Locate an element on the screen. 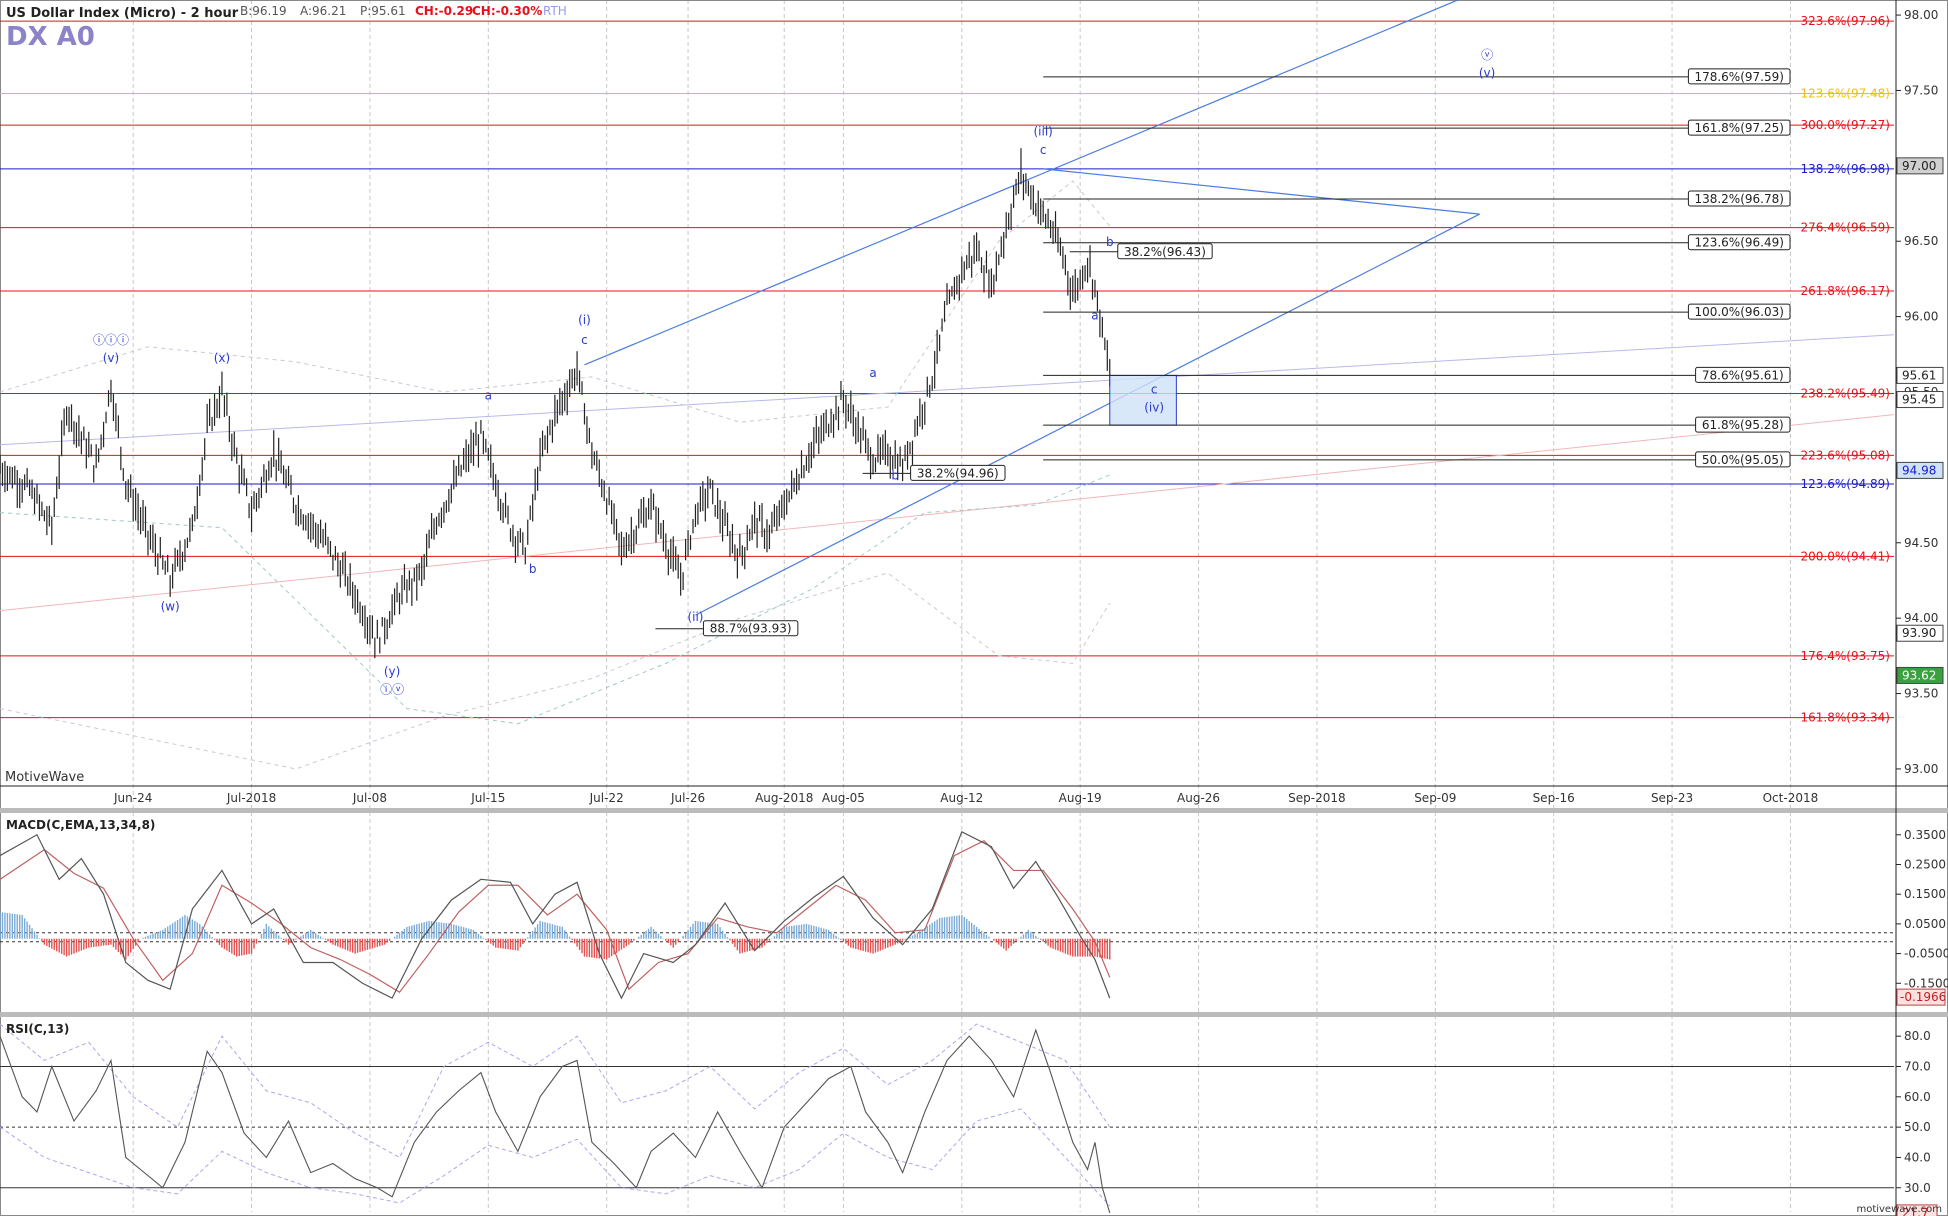 Image resolution: width=1948 pixels, height=1216 pixels. rsi-tick-label: 50.0 is located at coordinates (1917, 1127).